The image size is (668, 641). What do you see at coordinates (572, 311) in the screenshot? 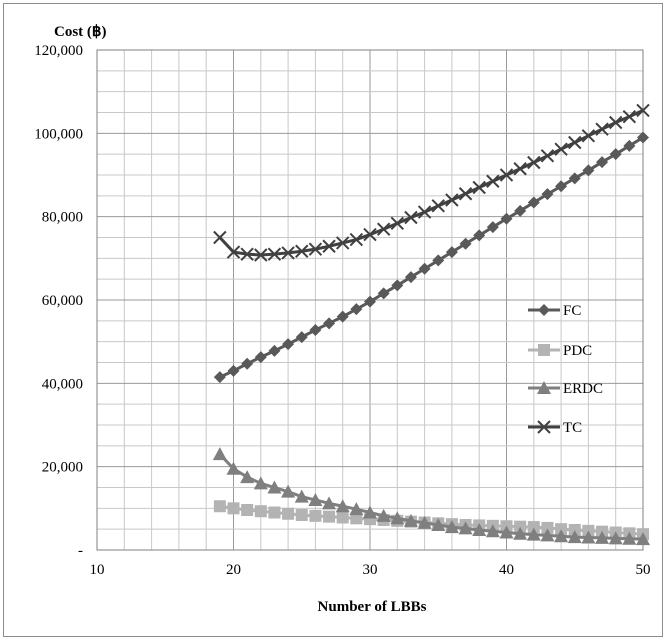
I see `legend-label-fc: FC` at bounding box center [572, 311].